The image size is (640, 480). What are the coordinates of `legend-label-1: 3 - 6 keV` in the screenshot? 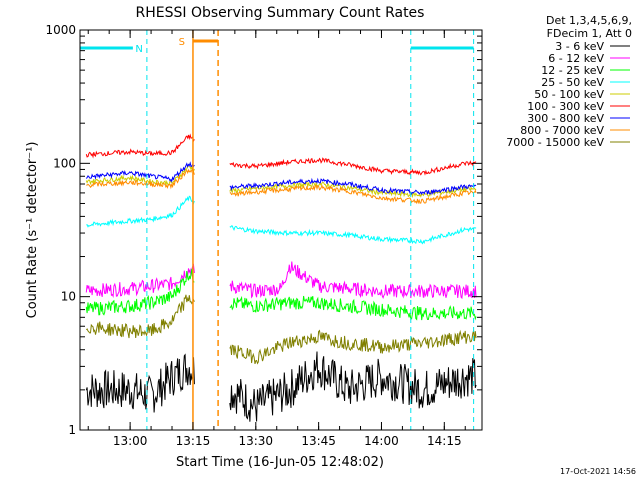 It's located at (579, 46).